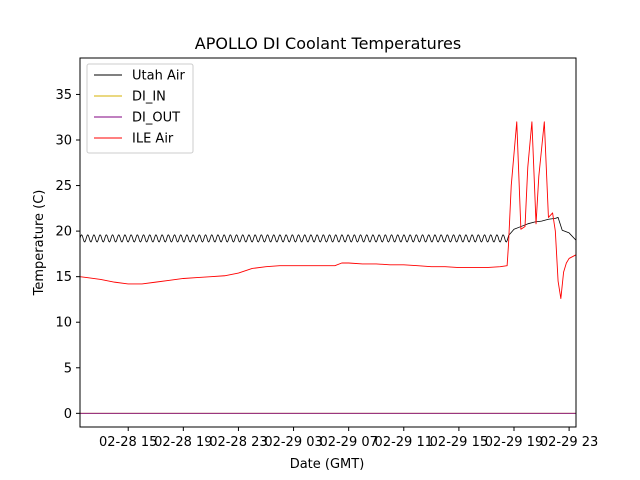 The width and height of the screenshot is (640, 480). Describe the element at coordinates (153, 139) in the screenshot. I see `legend-entry-label: ILE Air` at that location.